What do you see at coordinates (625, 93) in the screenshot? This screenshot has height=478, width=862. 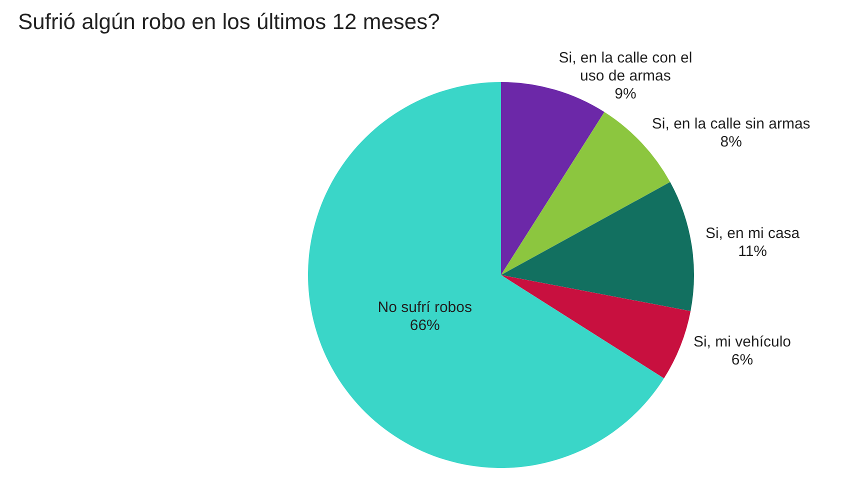 I see `data-label: 9%` at bounding box center [625, 93].